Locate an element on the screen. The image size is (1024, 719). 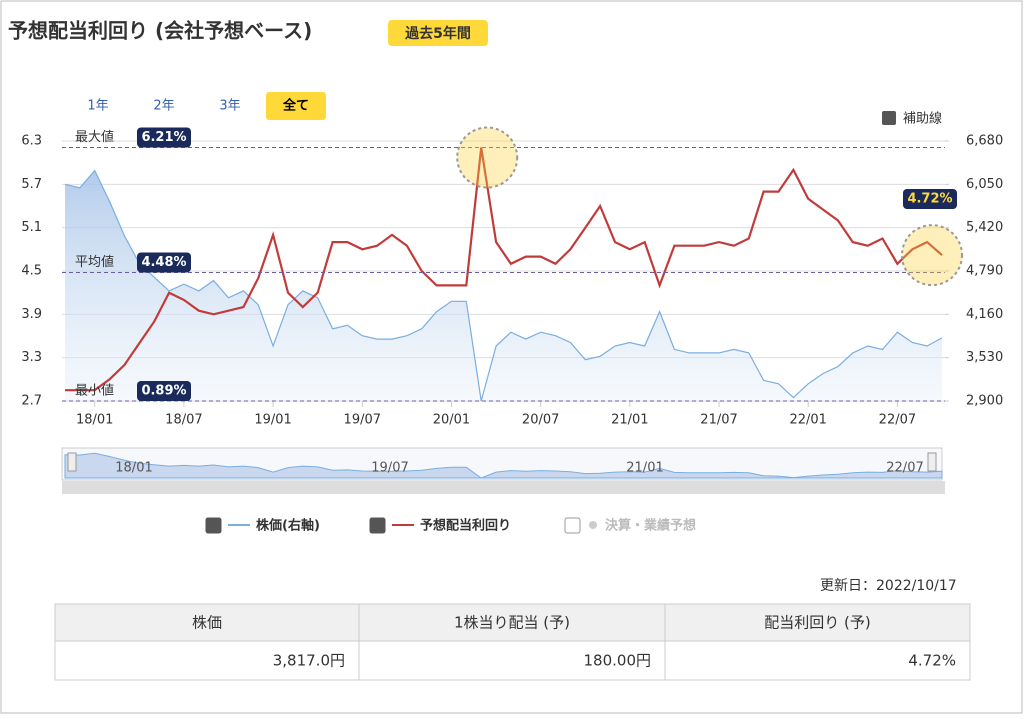
table-header: 株価 is located at coordinates (207, 623).